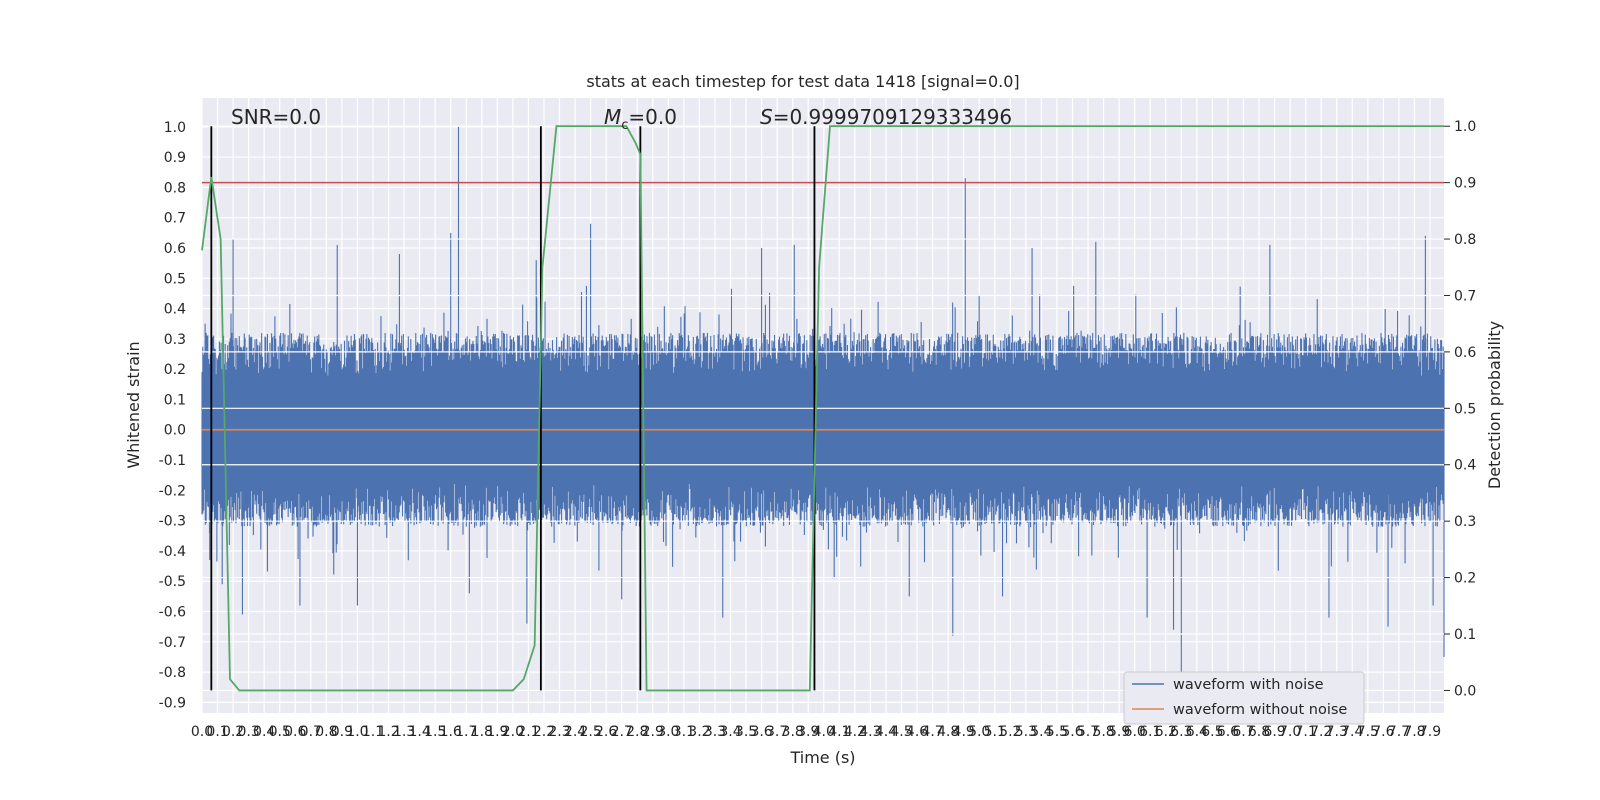  I want to click on x-tick-label: 7.3, so click(1337, 732).